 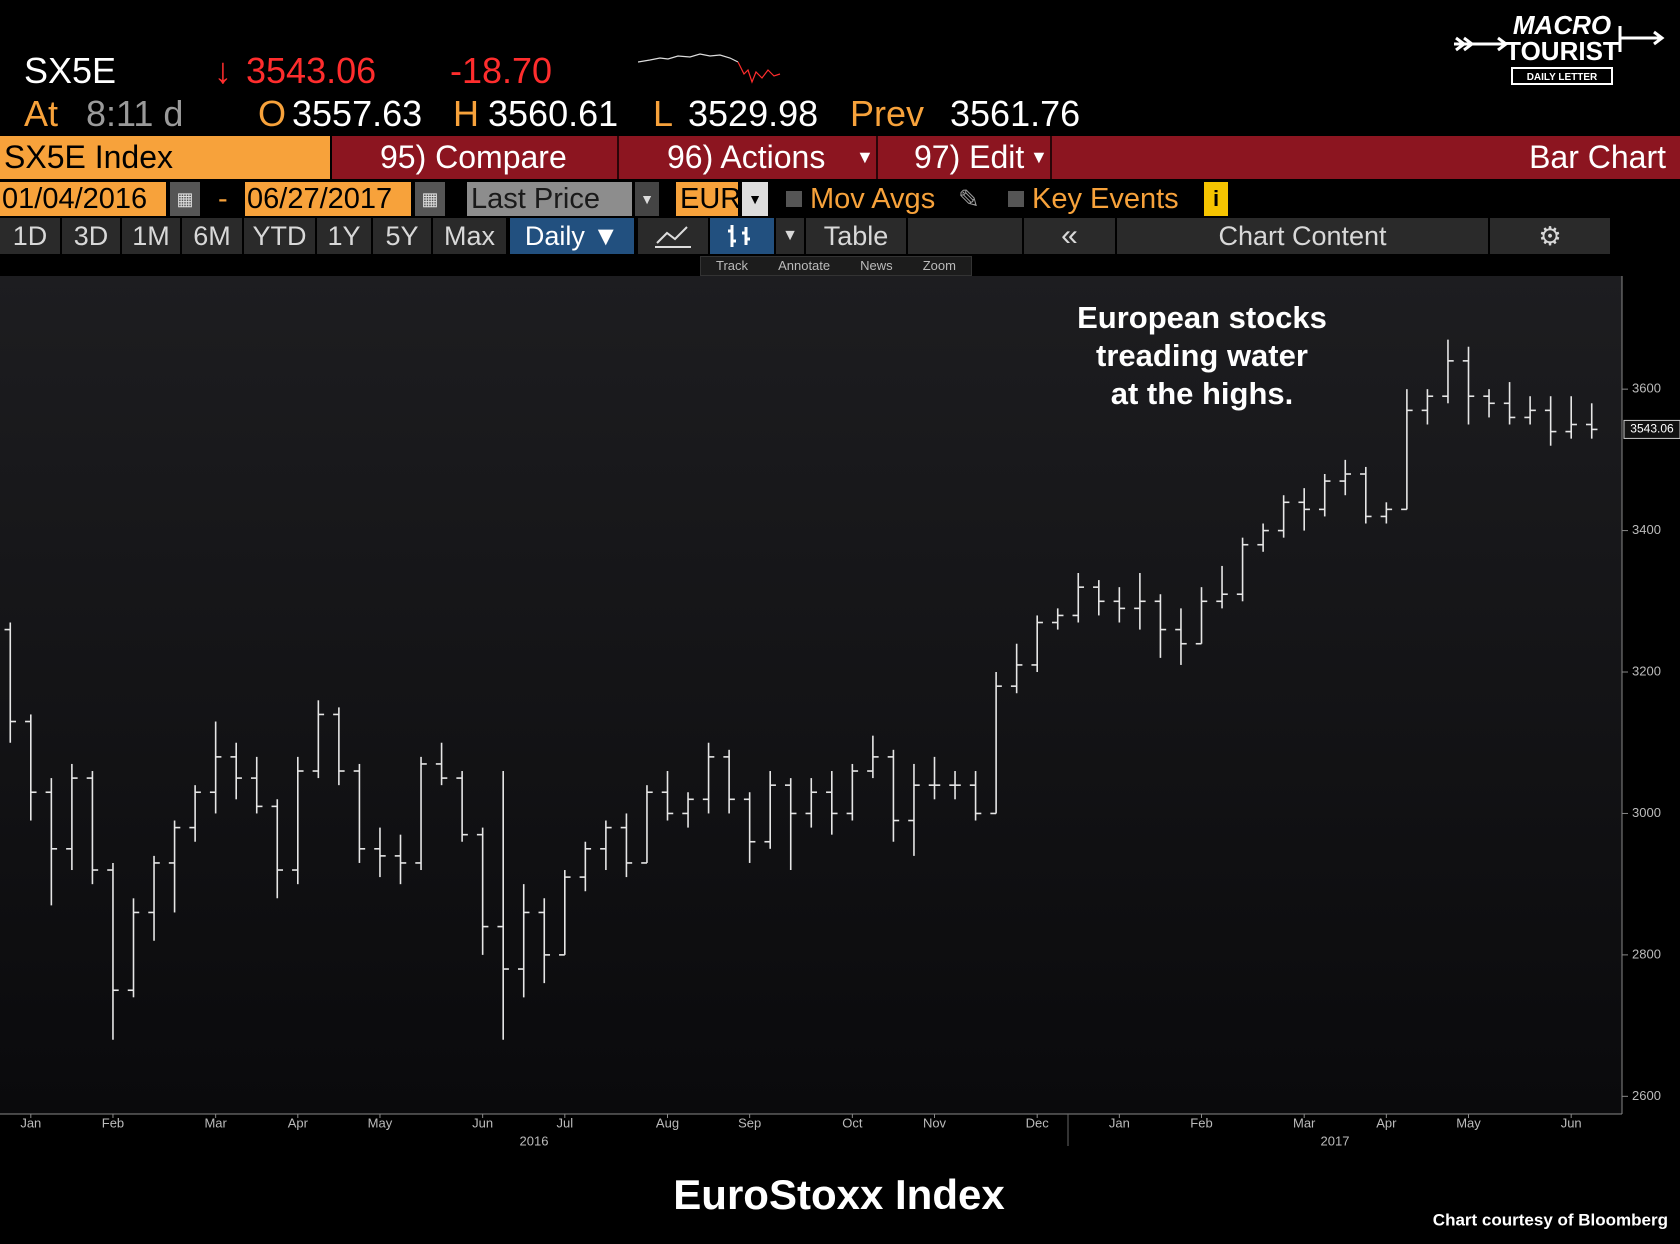 What do you see at coordinates (939, 265) in the screenshot?
I see `tool-button: Zoom` at bounding box center [939, 265].